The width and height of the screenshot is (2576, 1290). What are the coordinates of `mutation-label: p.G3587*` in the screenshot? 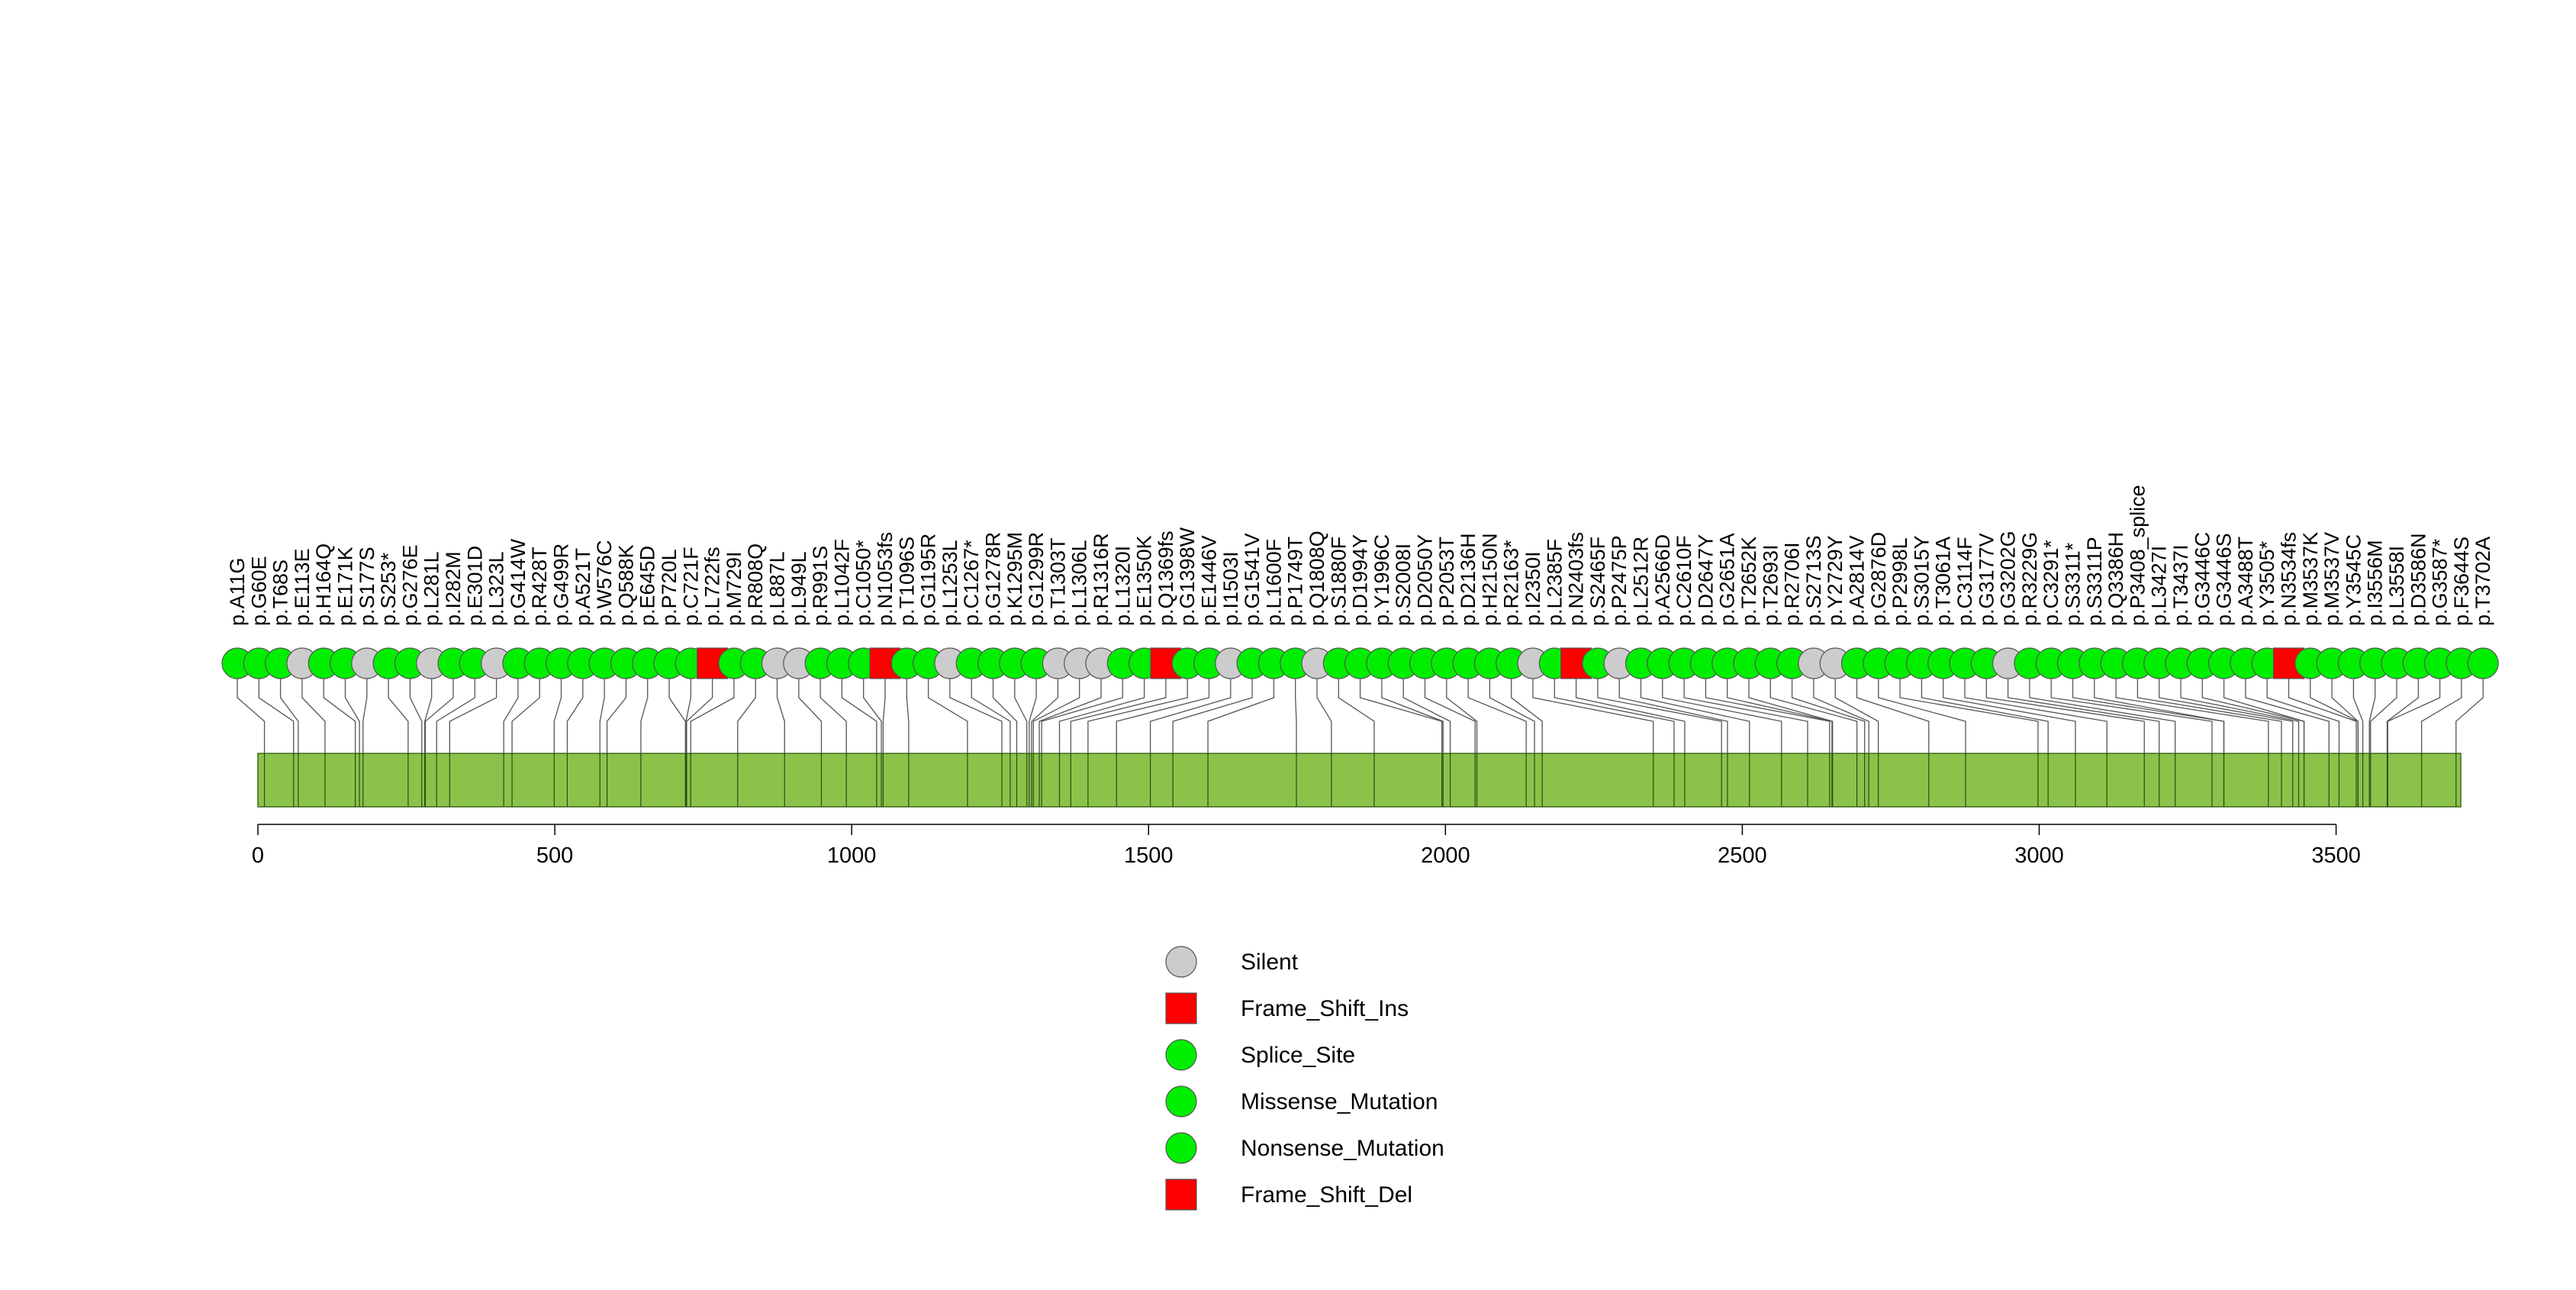 It's located at (2440, 582).